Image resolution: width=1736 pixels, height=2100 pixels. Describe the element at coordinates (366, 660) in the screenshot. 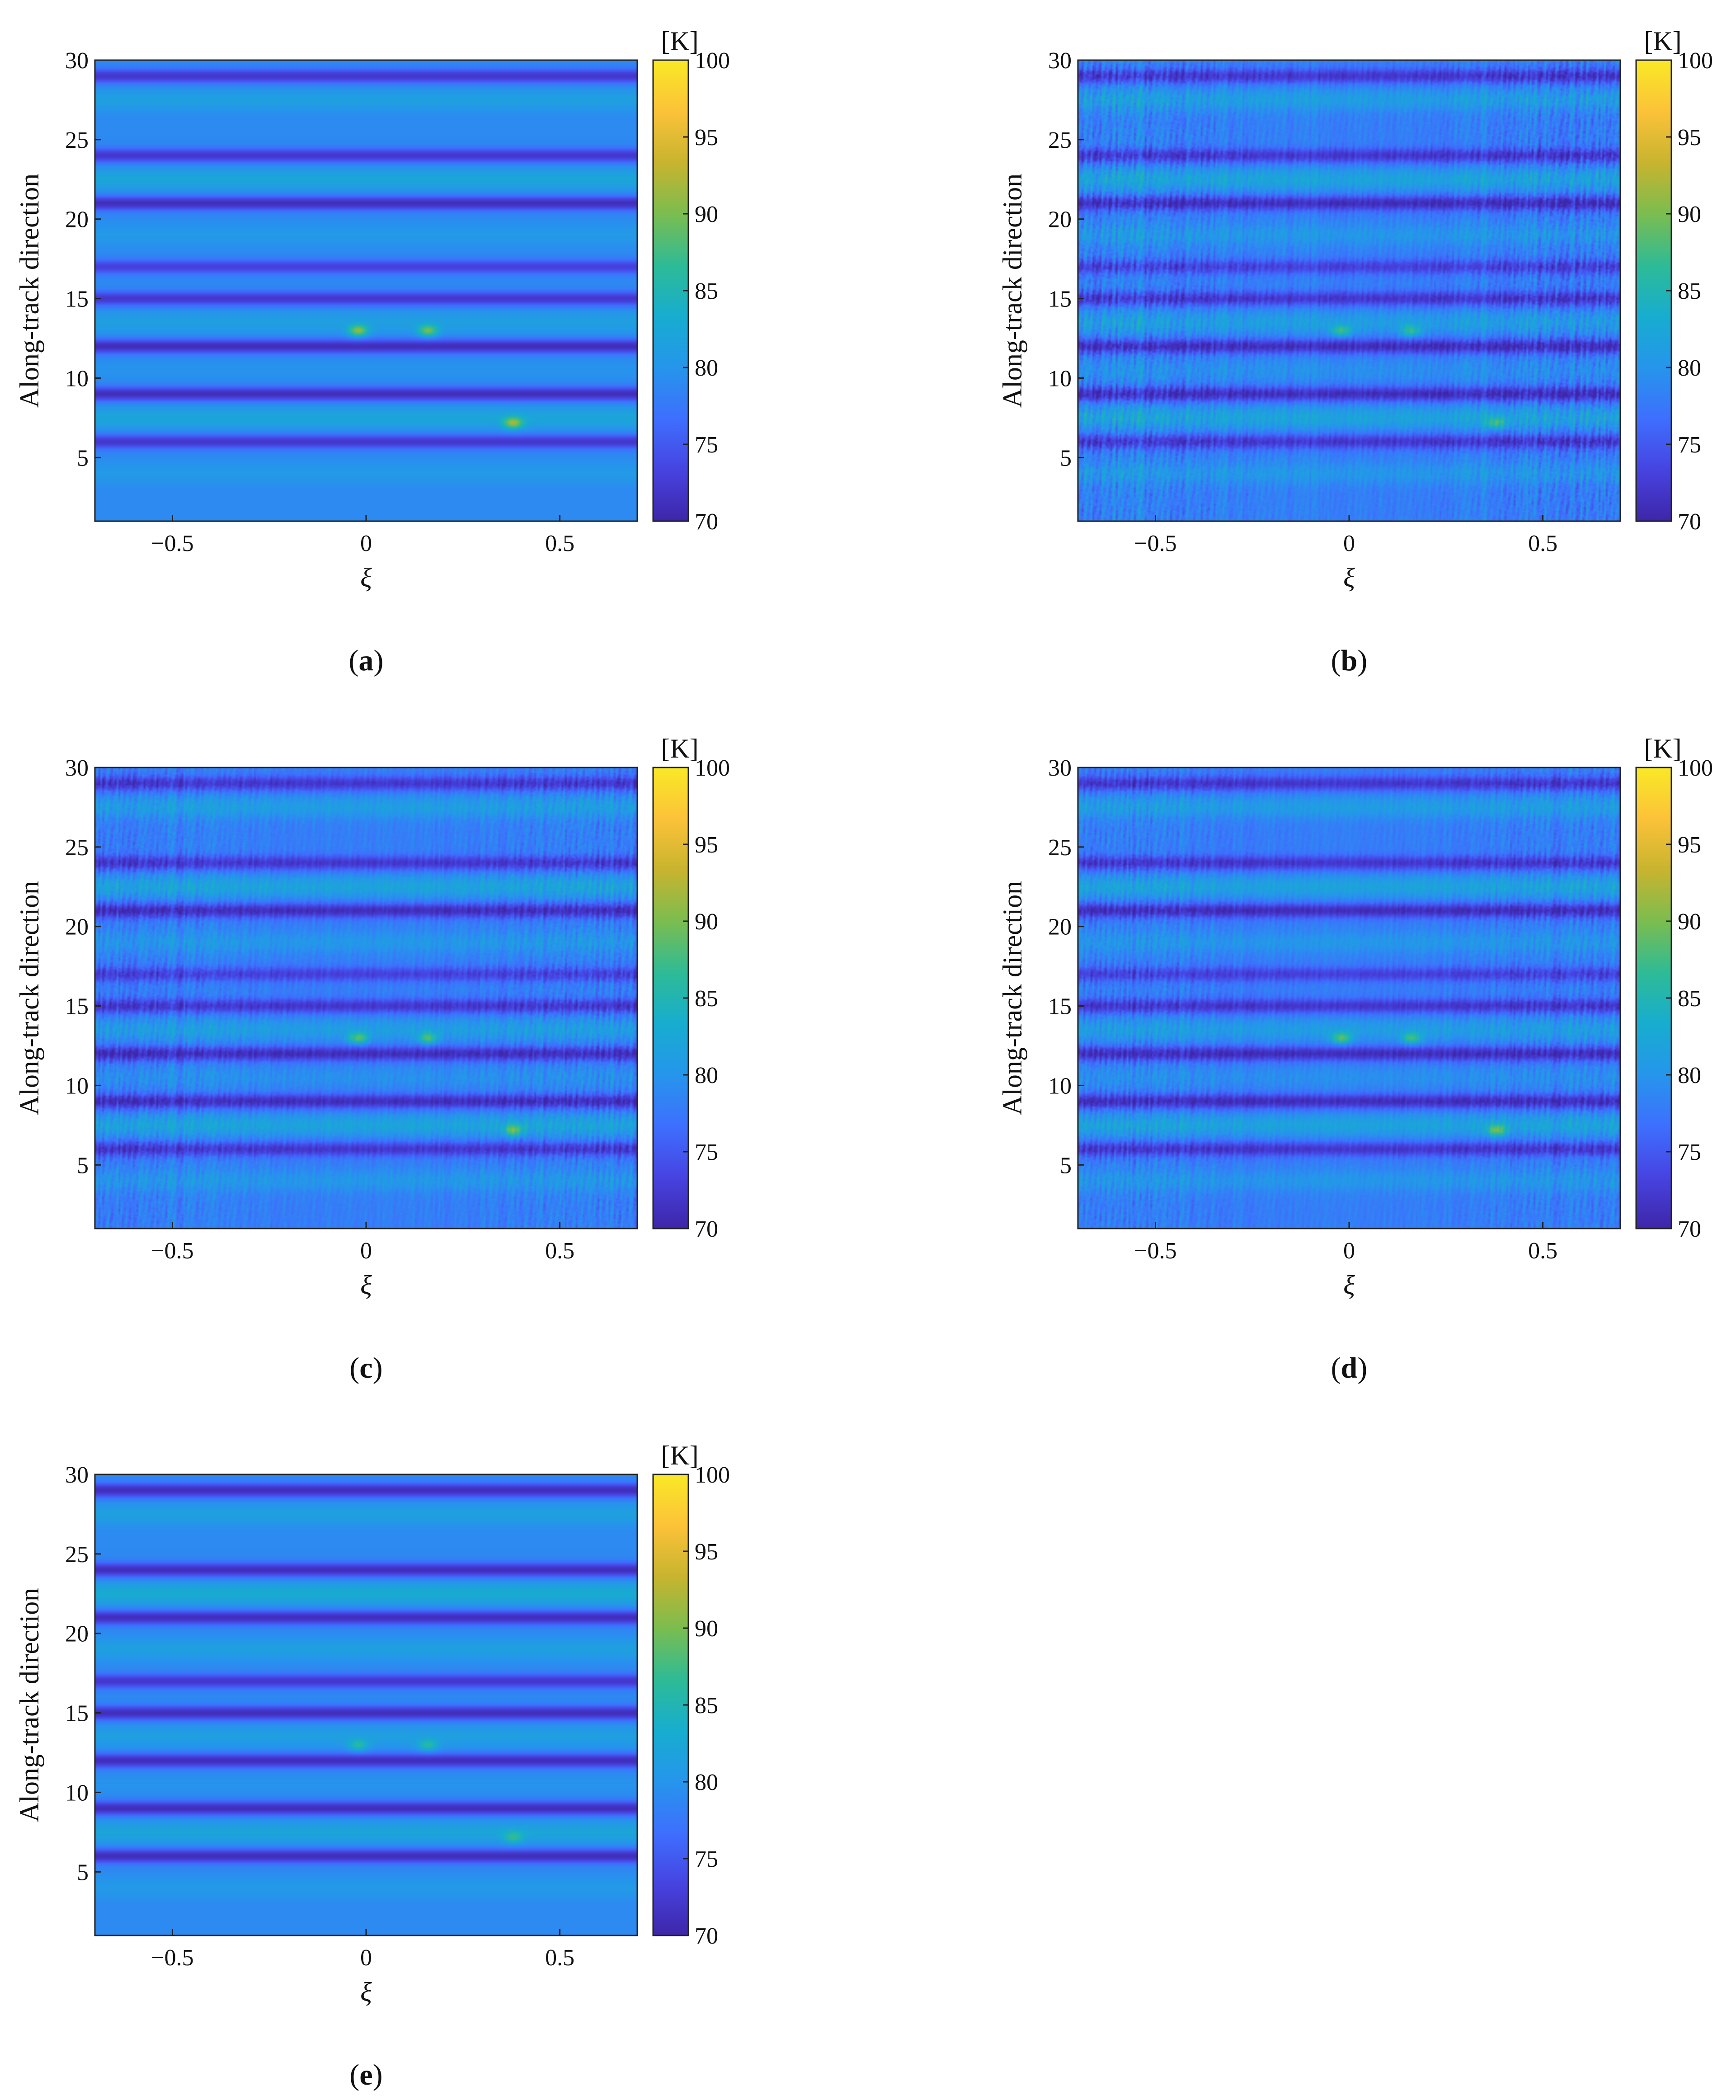

I see `panel-caption: (a)` at that location.